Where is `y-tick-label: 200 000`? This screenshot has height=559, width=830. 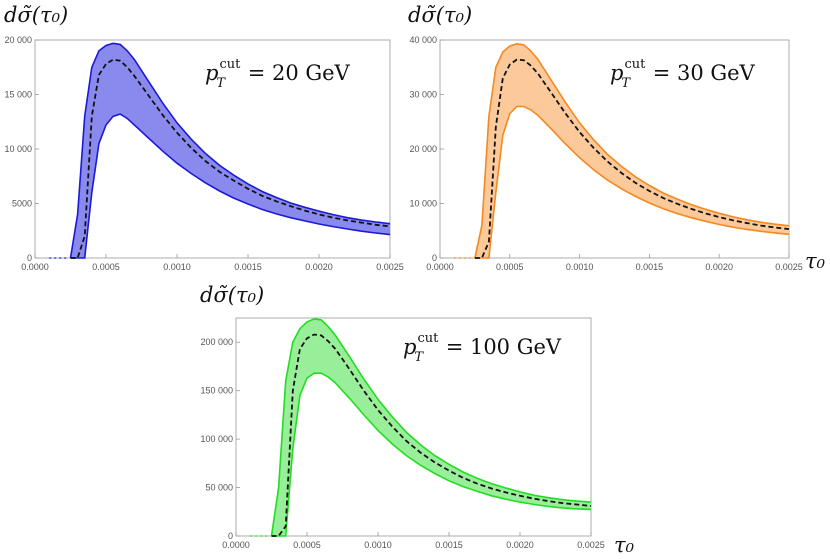
y-tick-label: 200 000 is located at coordinates (216, 342).